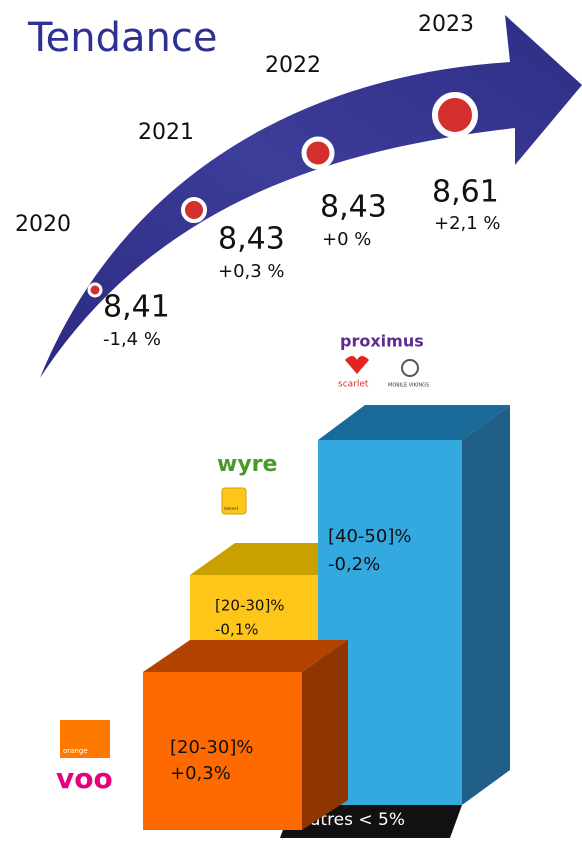 Image resolution: width=582 pixels, height=844 pixels. I want to click on logo-telenet: telenet, so click(231, 508).